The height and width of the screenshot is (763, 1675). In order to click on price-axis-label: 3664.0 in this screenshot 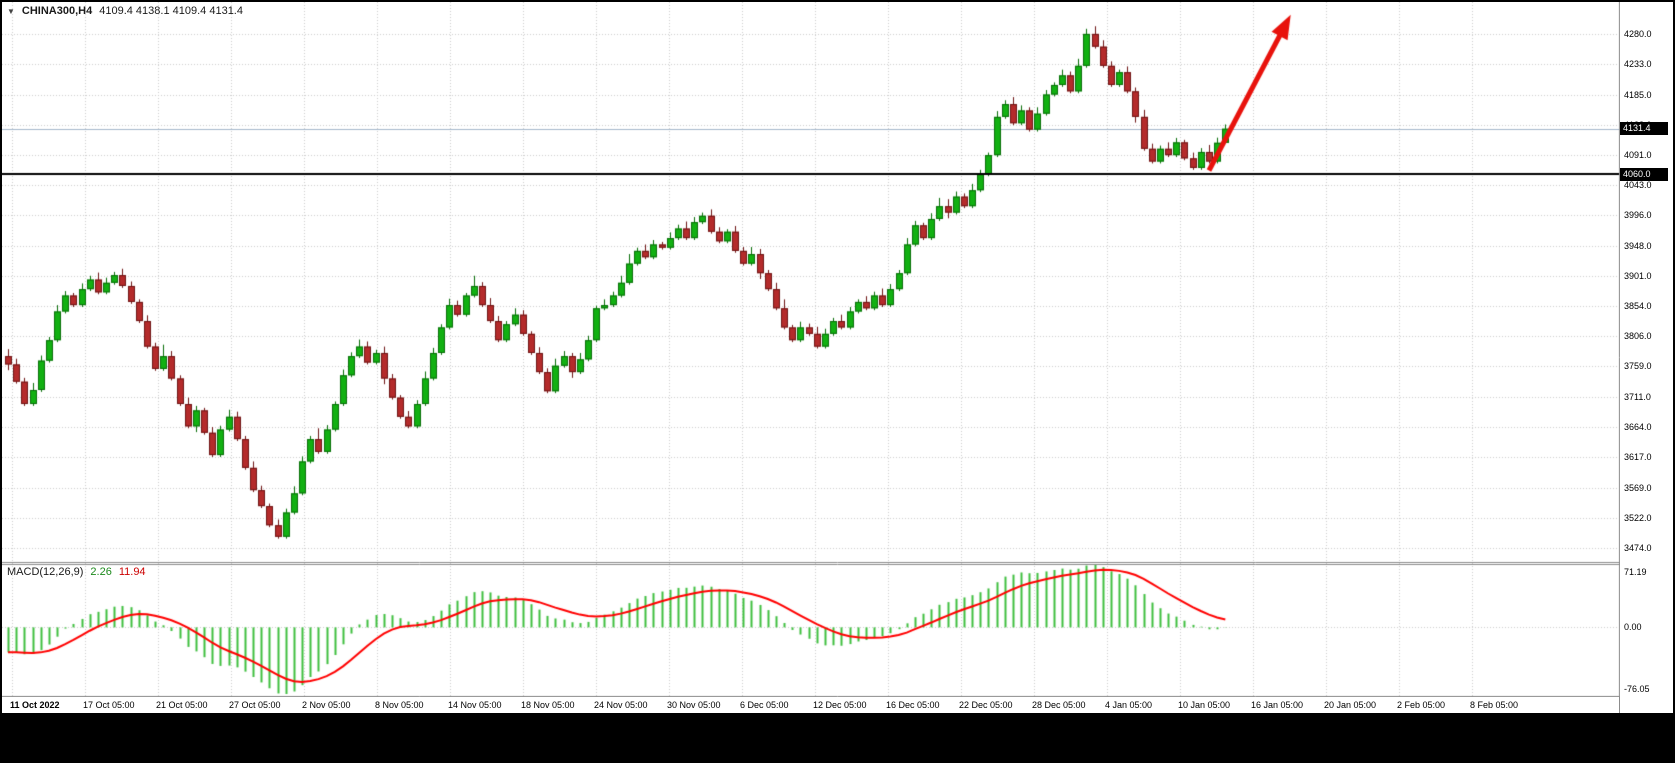, I will do `click(1638, 426)`.